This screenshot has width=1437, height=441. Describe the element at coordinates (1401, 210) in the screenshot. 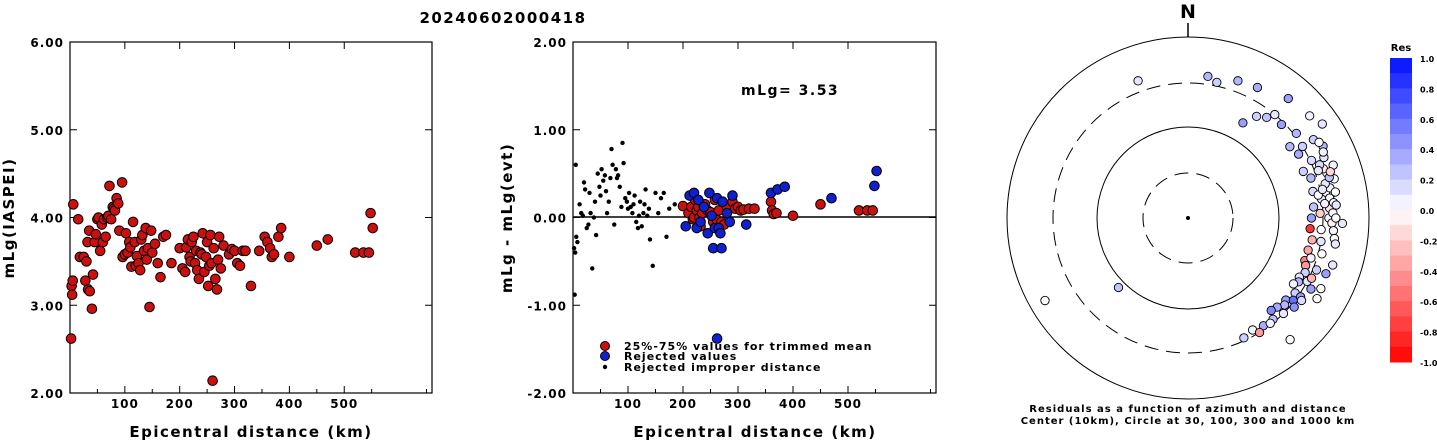

I see `colorbar-cells` at that location.